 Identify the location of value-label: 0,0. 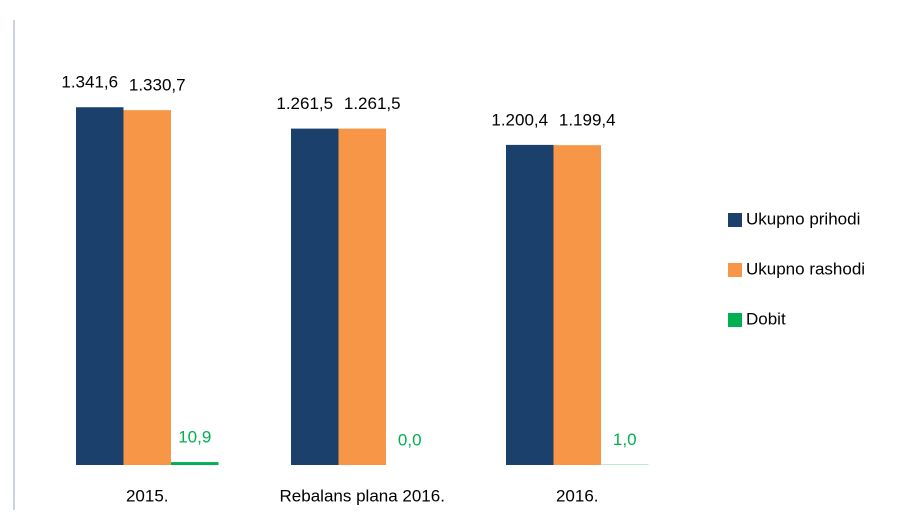
(410, 439).